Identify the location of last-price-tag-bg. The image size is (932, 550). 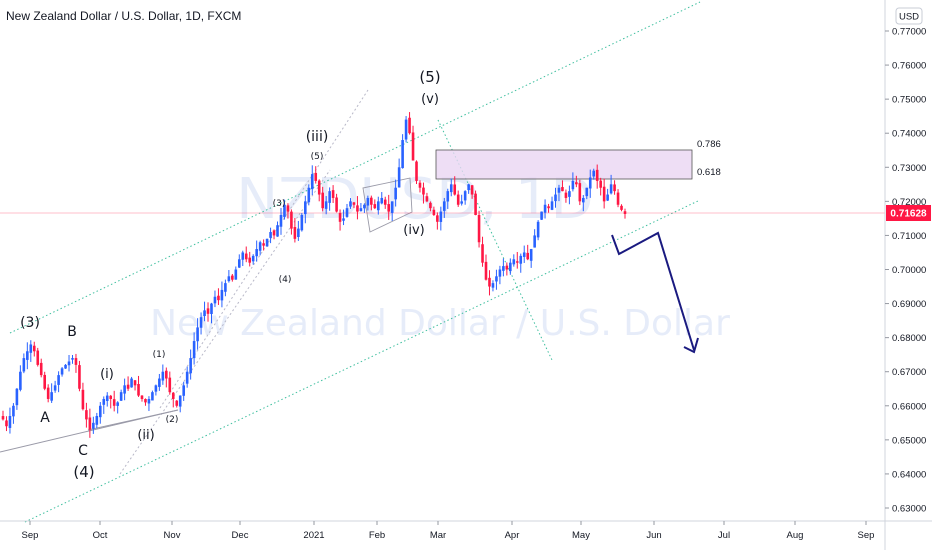
(908, 213).